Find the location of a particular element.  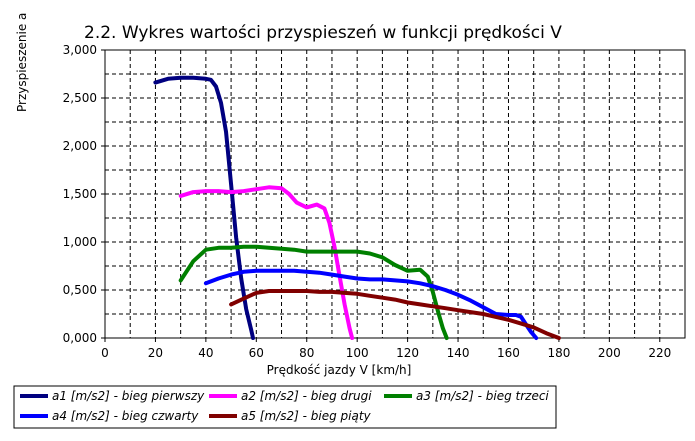

x-tick-label: 160 is located at coordinates (508, 353).